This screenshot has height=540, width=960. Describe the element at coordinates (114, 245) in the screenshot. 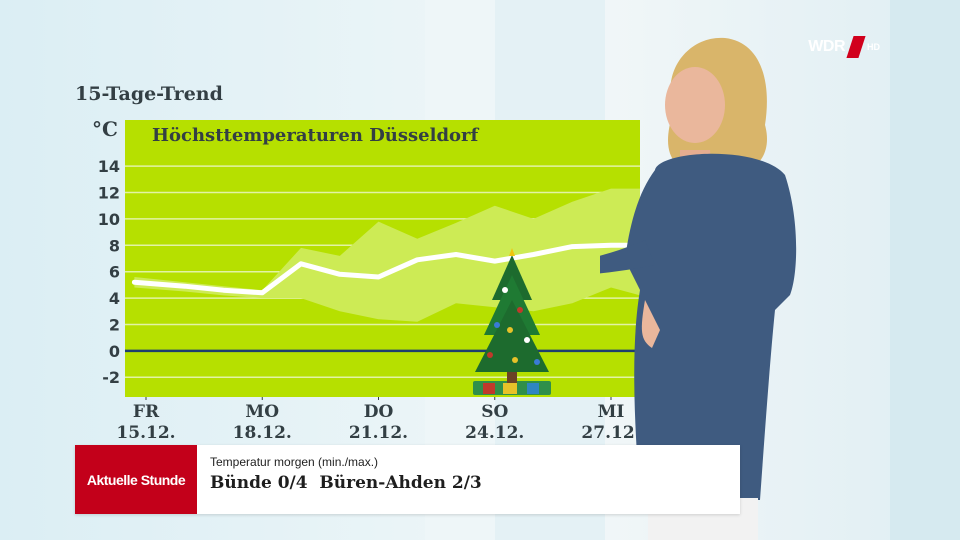

I see `y-tick-label: 8` at that location.